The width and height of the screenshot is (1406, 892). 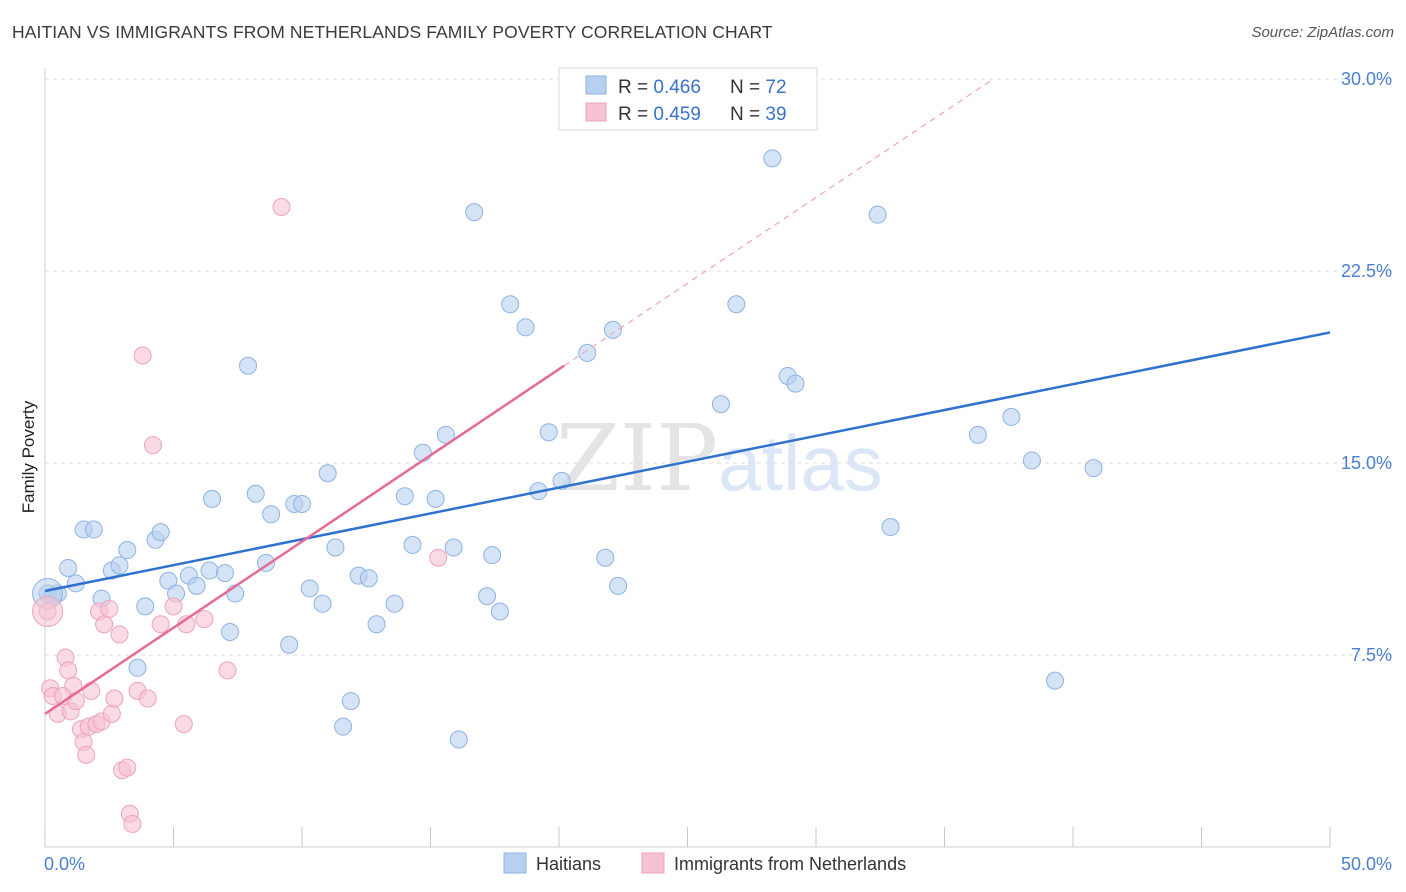 What do you see at coordinates (304, 539) in the screenshot?
I see `netherlands-trend-line` at bounding box center [304, 539].